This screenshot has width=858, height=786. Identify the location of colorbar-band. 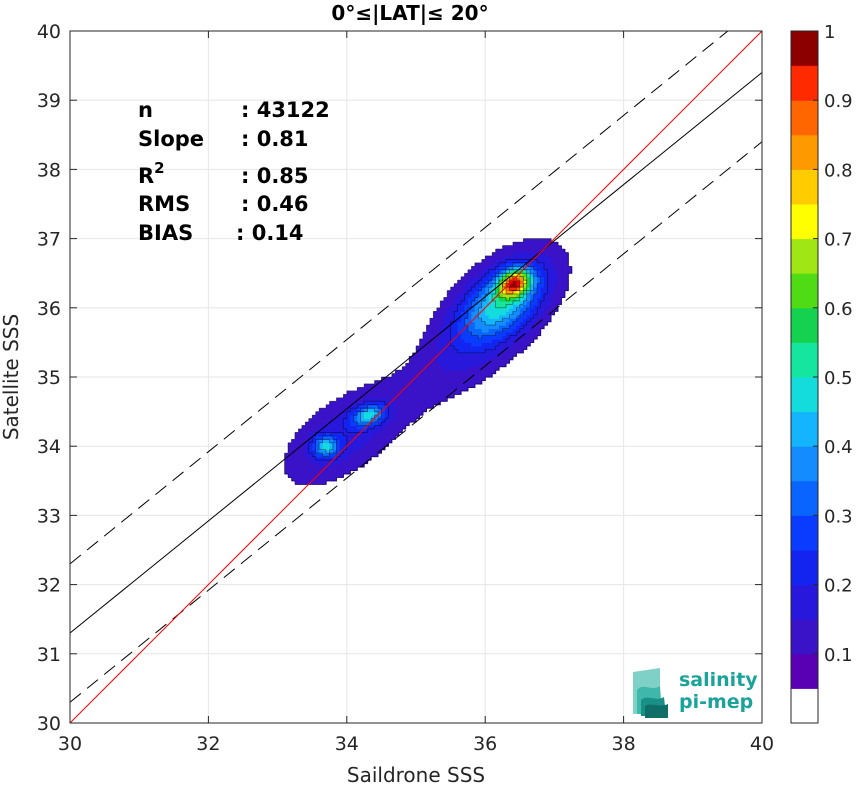
(804, 568).